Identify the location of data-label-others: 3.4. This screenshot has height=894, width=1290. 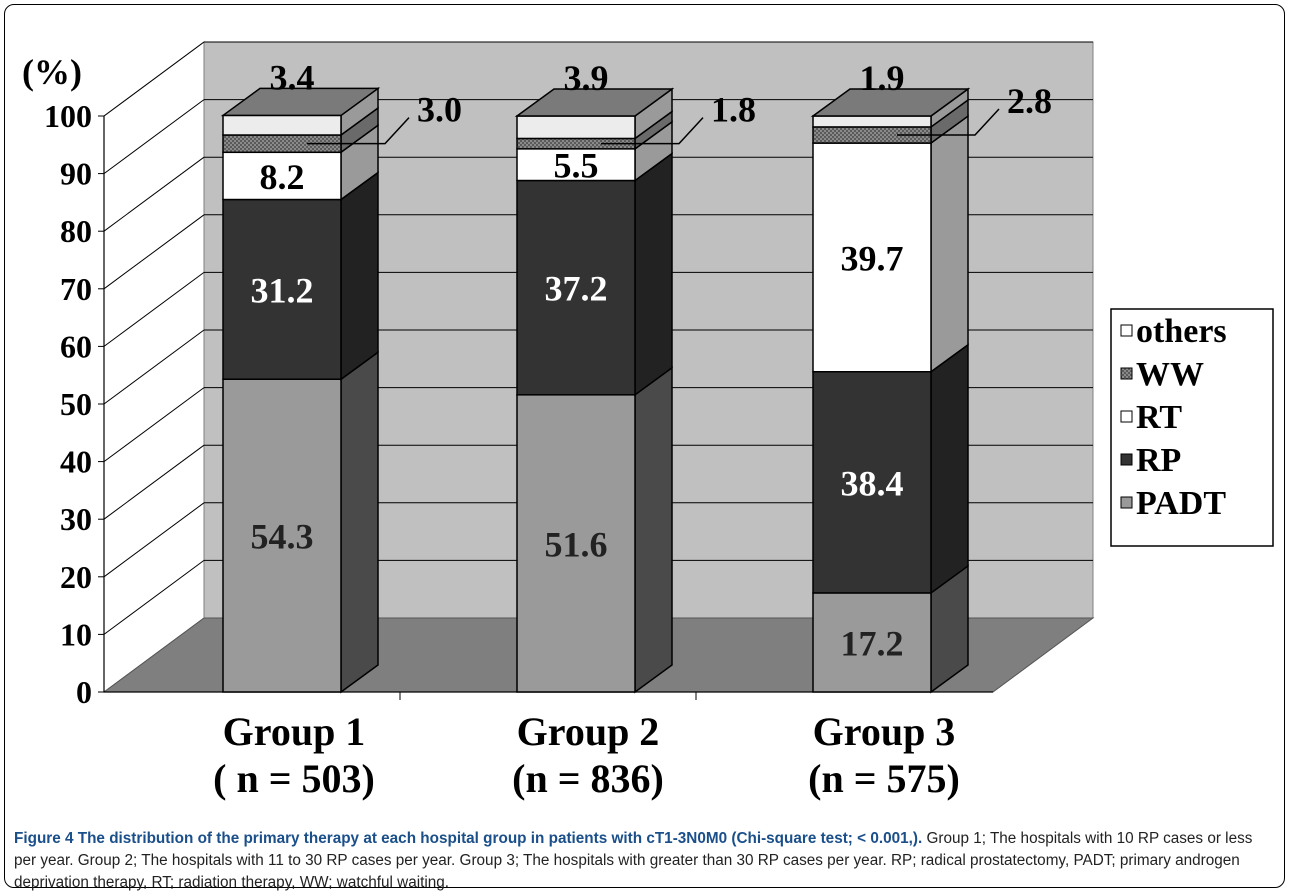
(292, 77).